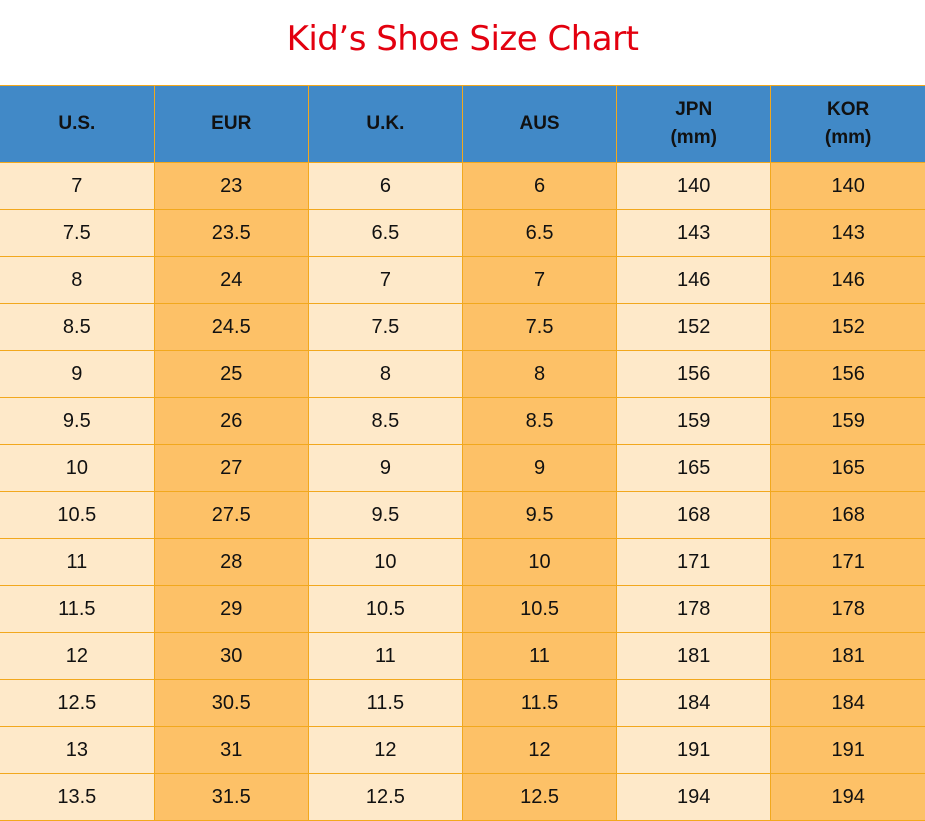 Image resolution: width=925 pixels, height=821 pixels. I want to click on column-header-text: AUS, so click(539, 123).